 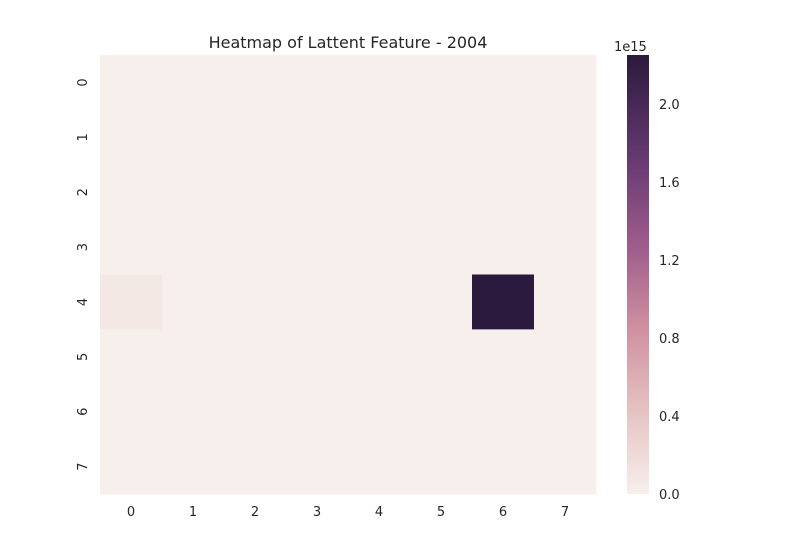 I want to click on heatmap-cell-r1-c6, so click(x=503, y=137).